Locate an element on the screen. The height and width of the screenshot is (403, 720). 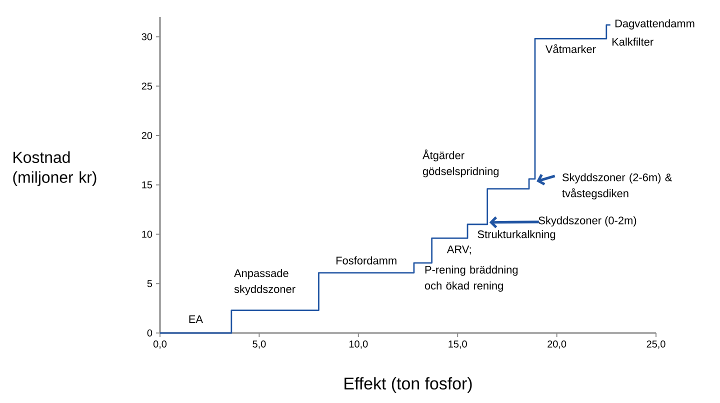
y-tick-label: 5 is located at coordinates (149, 284).